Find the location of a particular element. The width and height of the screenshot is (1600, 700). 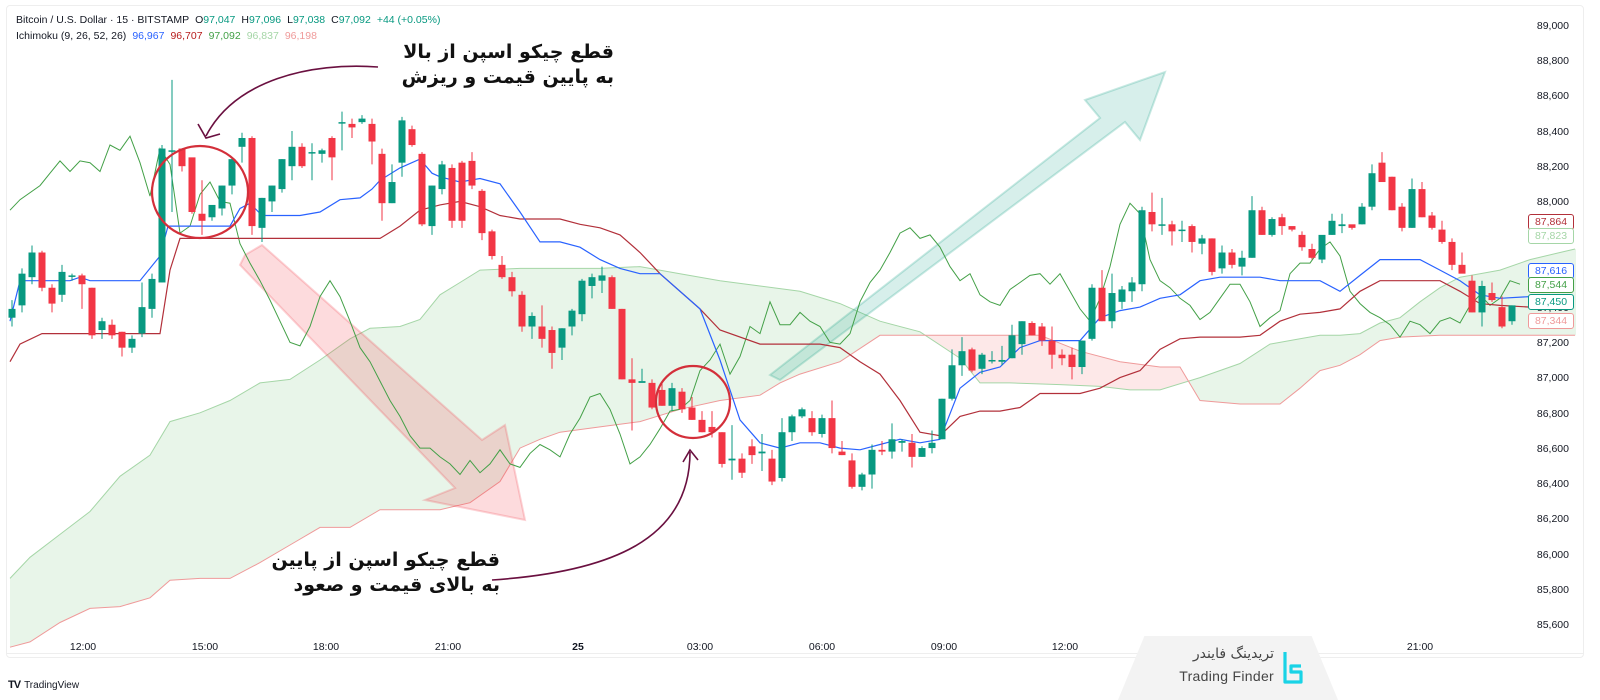

annotation-top-line1: قطع چیکو اسپن از بالا is located at coordinates (508, 52).